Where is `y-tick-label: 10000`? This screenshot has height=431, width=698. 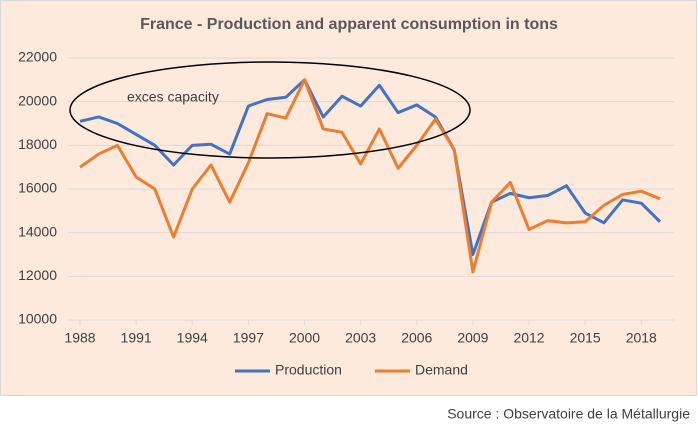
y-tick-label: 10000 is located at coordinates (37, 319).